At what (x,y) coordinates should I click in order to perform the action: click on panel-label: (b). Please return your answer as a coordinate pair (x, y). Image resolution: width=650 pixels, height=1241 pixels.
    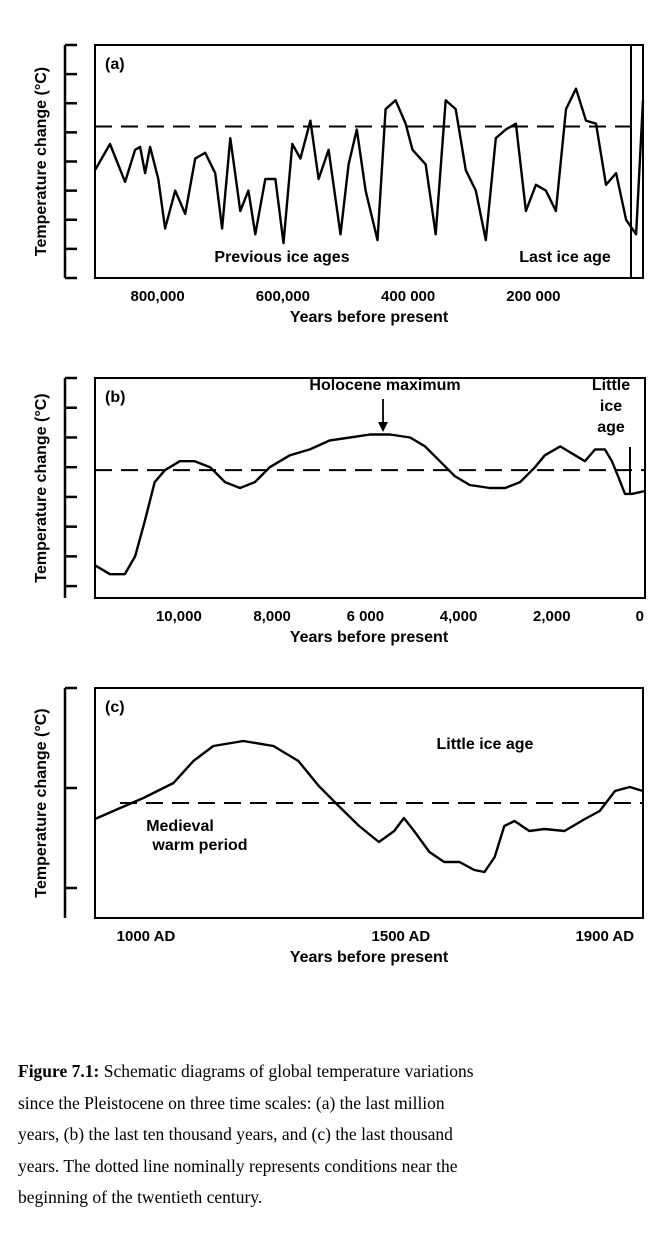
    Looking at the image, I should click on (115, 397).